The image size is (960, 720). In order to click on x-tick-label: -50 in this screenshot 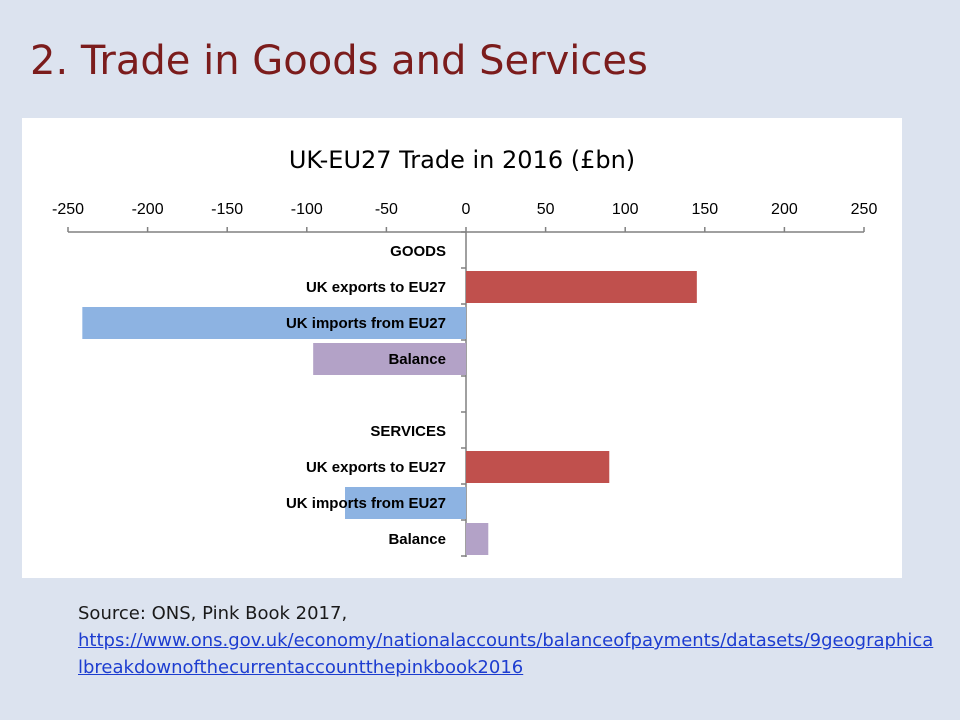, I will do `click(386, 209)`.